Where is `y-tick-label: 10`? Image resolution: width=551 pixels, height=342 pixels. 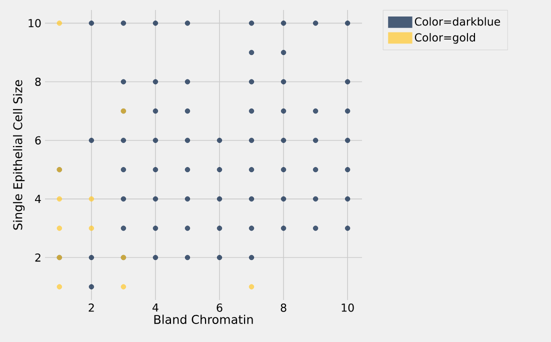 y-tick-label: 10 is located at coordinates (34, 23).